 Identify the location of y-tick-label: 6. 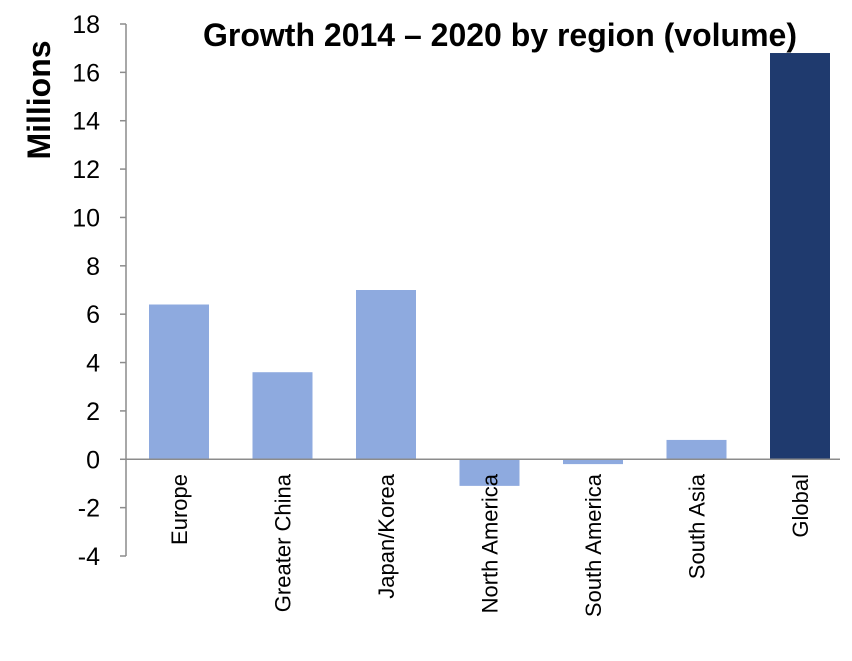
(93, 315).